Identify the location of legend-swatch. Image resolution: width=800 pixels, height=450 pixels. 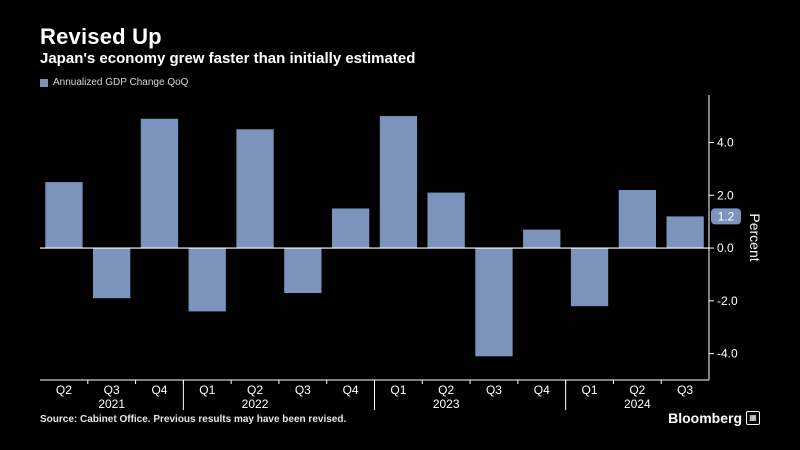
(44, 82).